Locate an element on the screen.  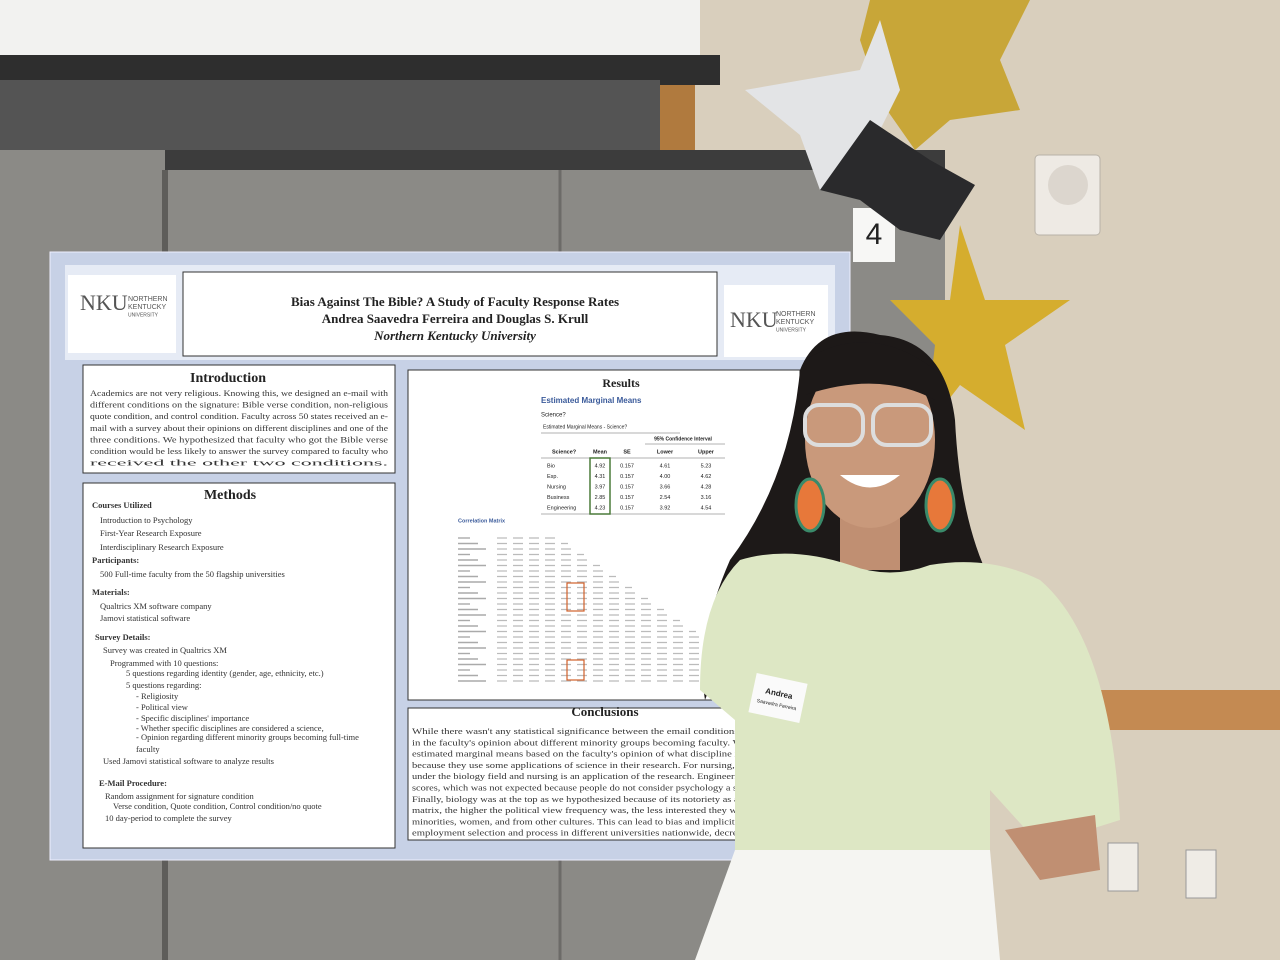
skirt is located at coordinates (847, 905).